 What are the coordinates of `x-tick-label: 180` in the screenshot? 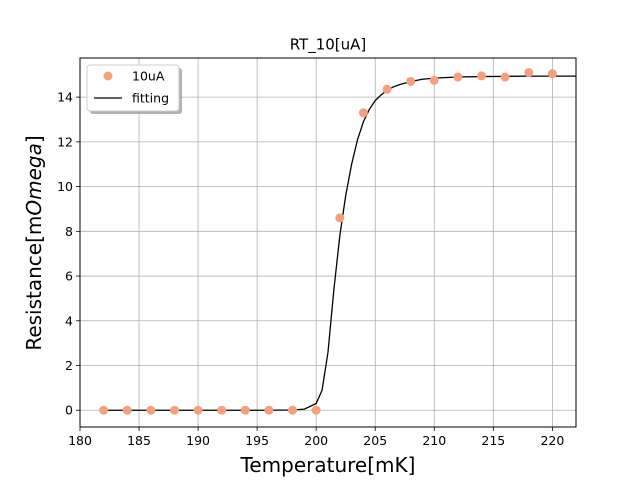 It's located at (80, 440).